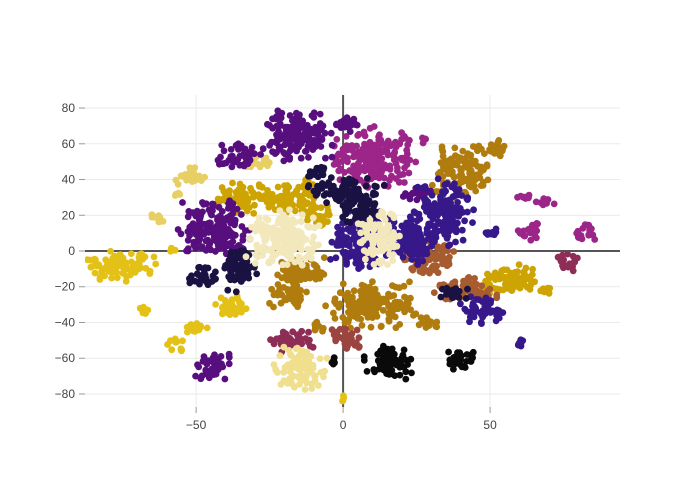 The image size is (700, 500). I want to click on y-tick-label: −60, so click(65, 358).